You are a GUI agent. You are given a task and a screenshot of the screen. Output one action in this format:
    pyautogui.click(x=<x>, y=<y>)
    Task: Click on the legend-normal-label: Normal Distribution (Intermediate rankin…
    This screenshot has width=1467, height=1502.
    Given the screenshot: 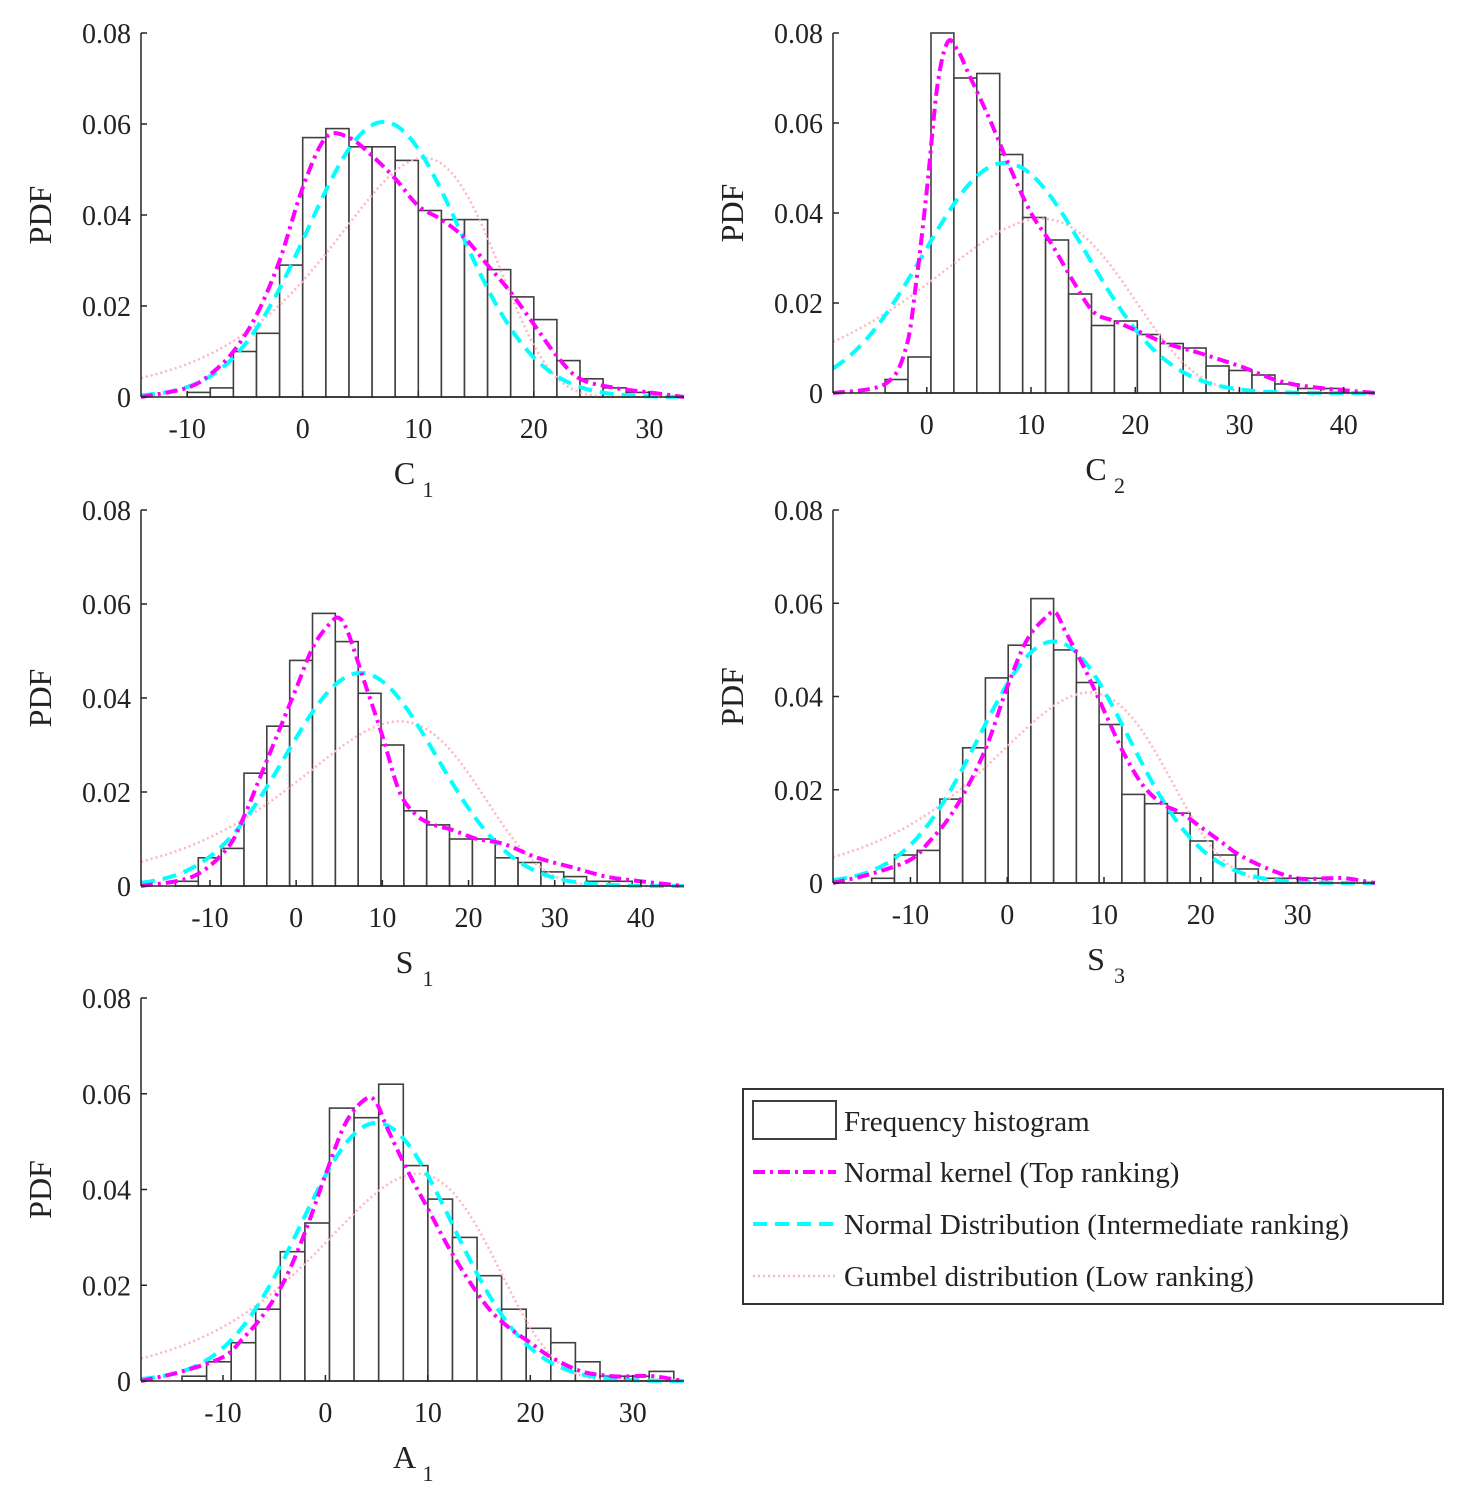 What is the action you would take?
    pyautogui.click(x=1096, y=1225)
    